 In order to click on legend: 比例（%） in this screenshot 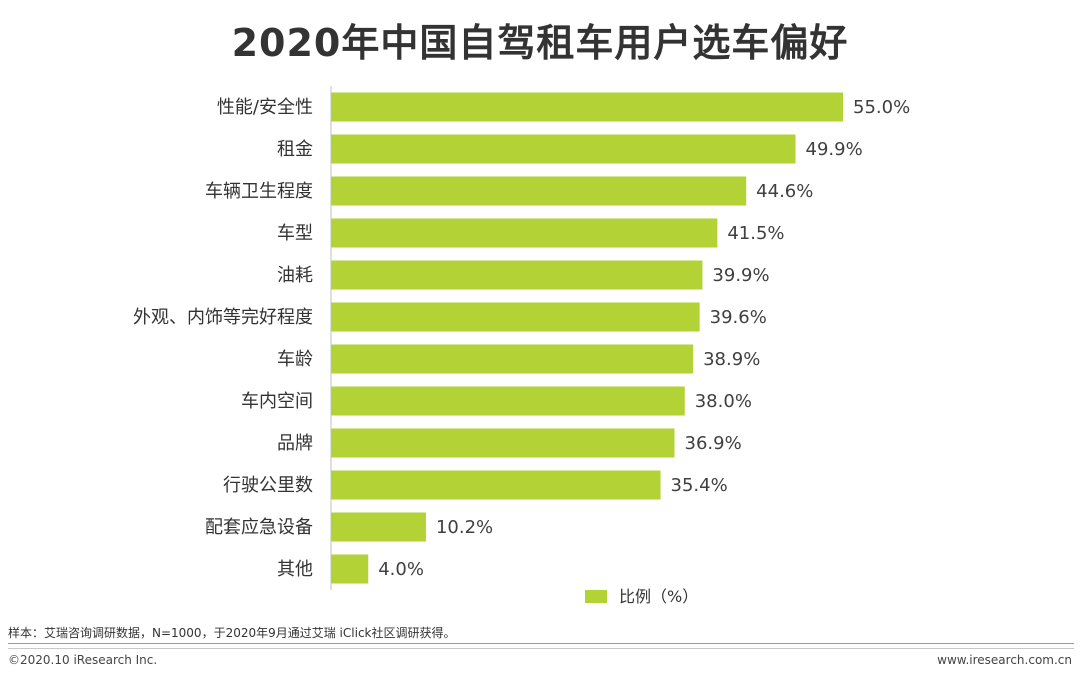, I will do `click(641, 596)`.